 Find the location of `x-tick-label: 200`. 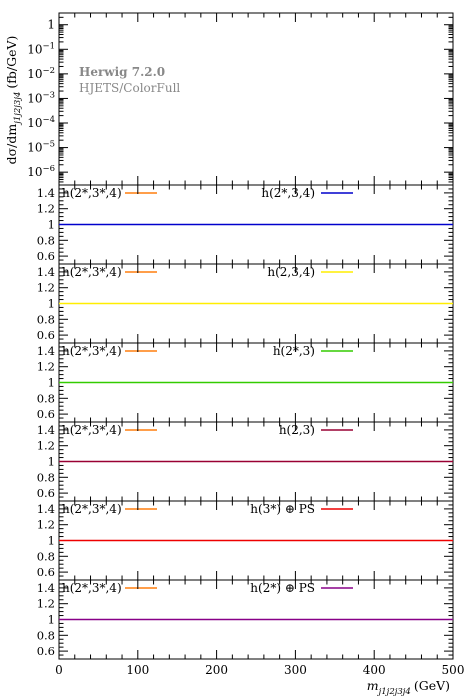

x-tick-label: 200 is located at coordinates (216, 670).